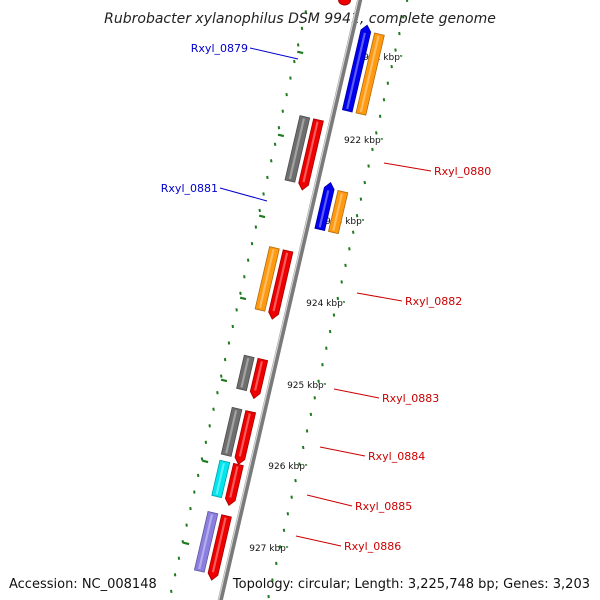 This screenshot has height=600, width=600. What do you see at coordinates (410, 398) in the screenshot?
I see `gene-label: Rxyl_0883` at bounding box center [410, 398].